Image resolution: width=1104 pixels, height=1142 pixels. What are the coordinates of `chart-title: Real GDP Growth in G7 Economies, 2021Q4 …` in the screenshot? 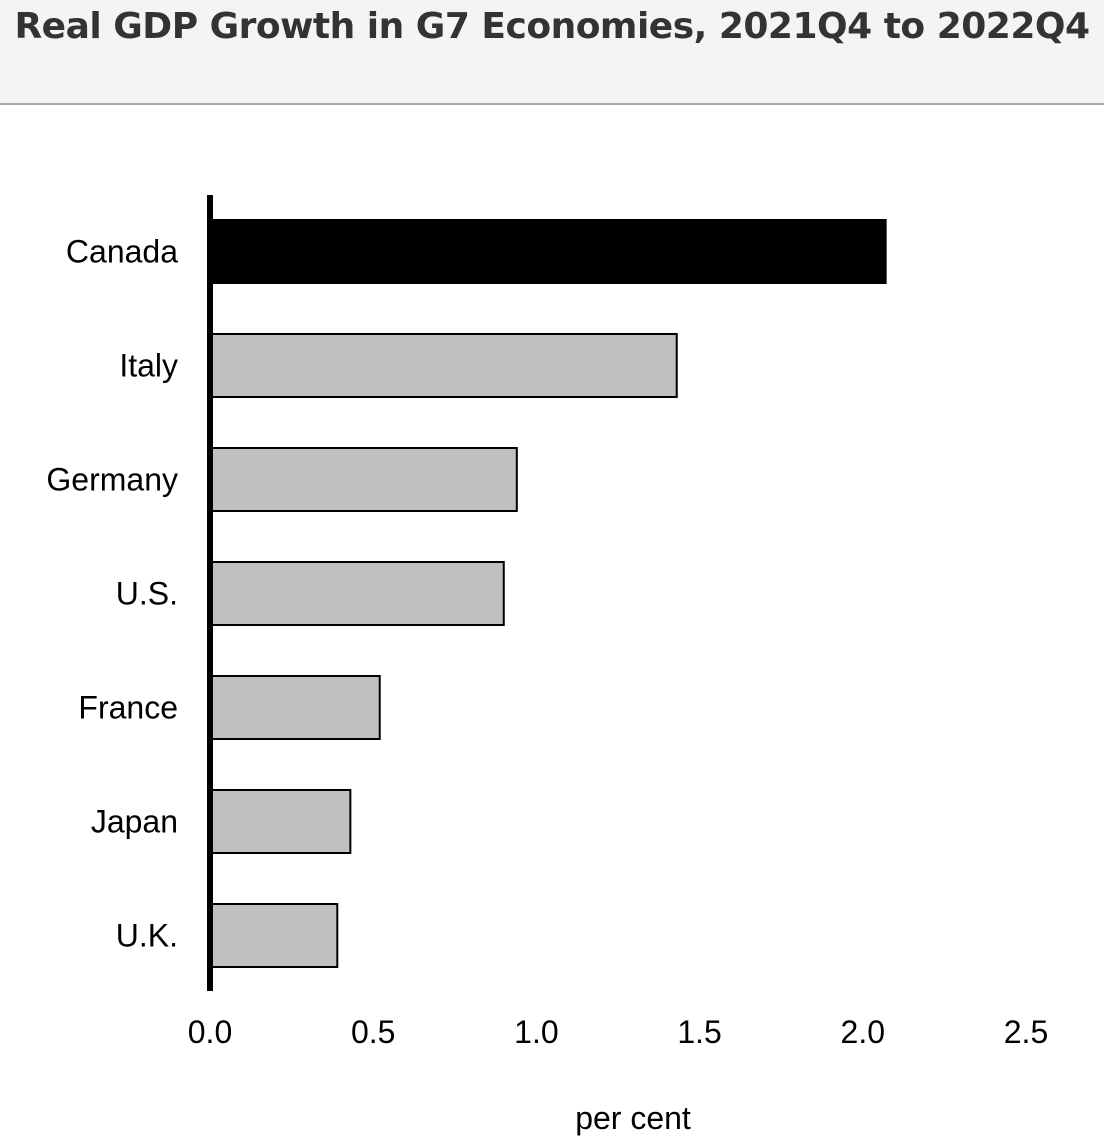 It's located at (552, 26).